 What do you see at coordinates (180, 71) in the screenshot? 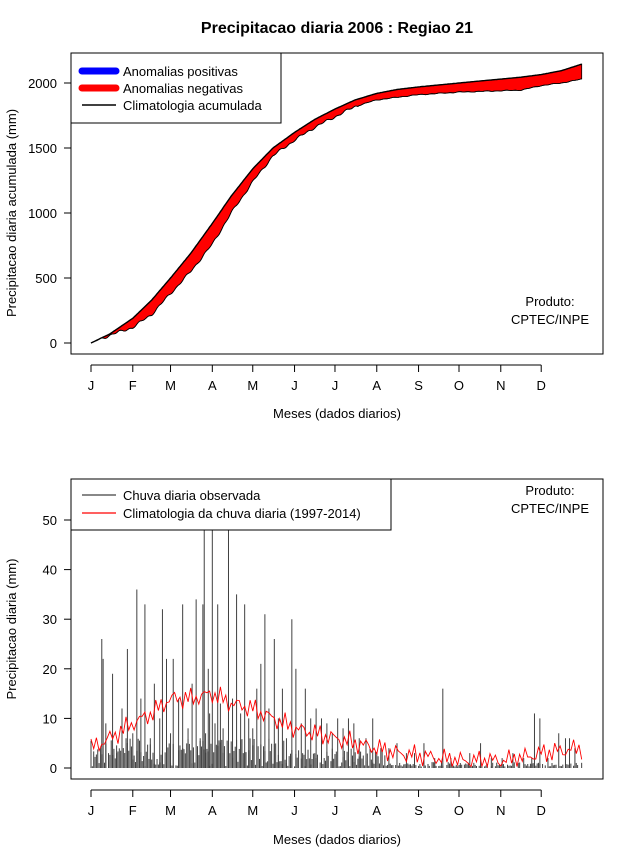
I see `legend-label-positive: Anomalias positivas` at bounding box center [180, 71].